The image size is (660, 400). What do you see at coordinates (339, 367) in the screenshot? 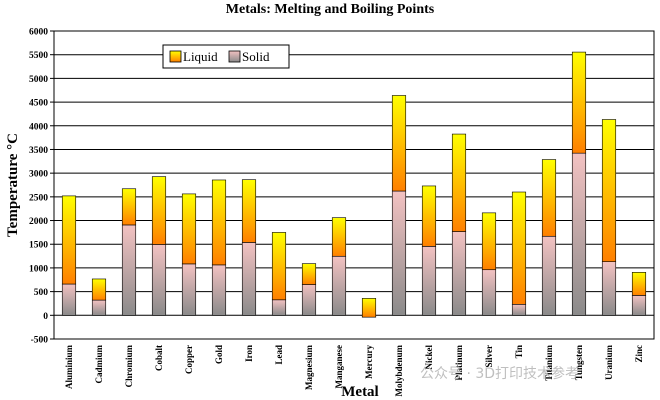
I see `x-tick-label: Manganese` at bounding box center [339, 367].